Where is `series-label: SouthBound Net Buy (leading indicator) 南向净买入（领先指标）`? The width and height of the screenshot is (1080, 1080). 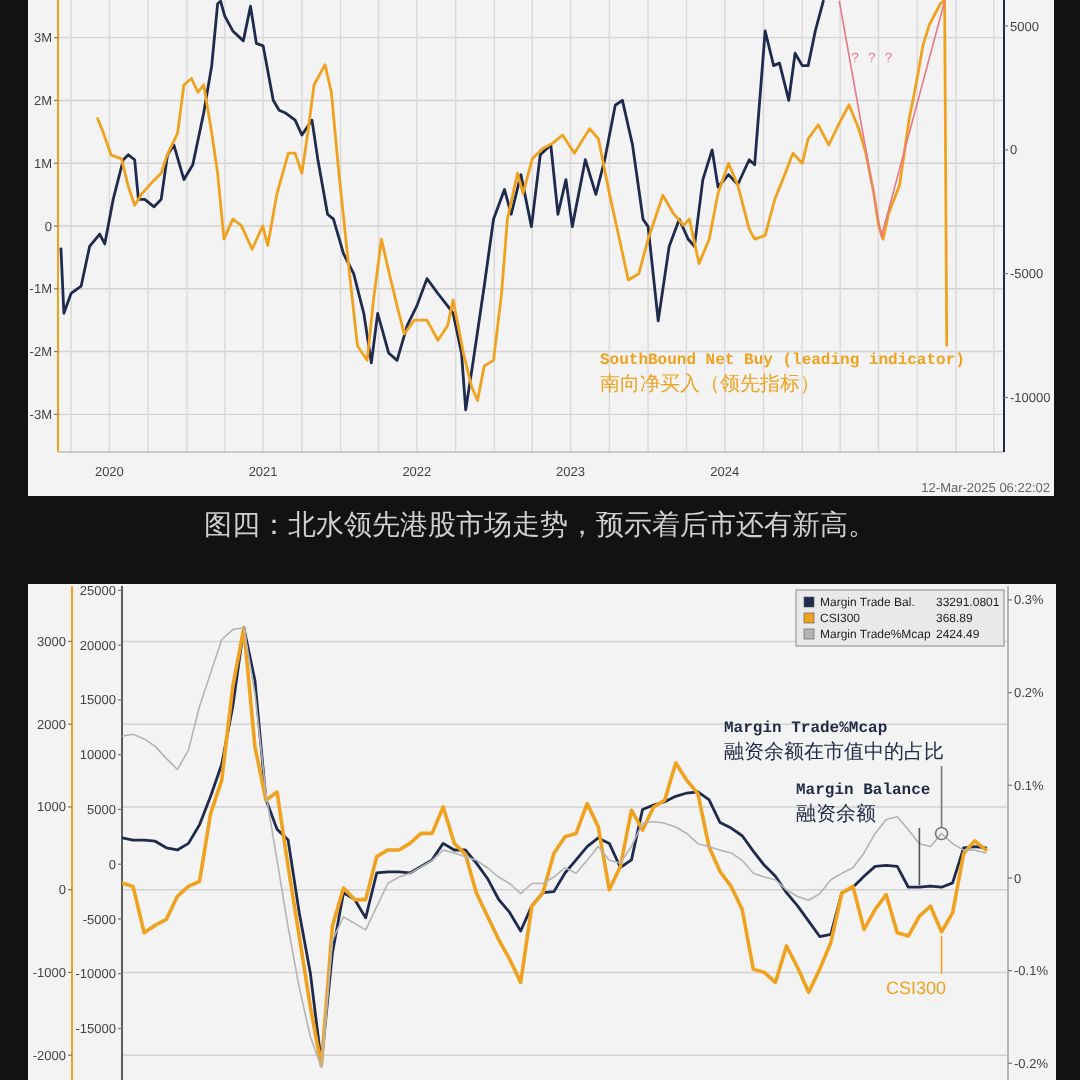 series-label: SouthBound Net Buy (leading indicator) 南向净买入（领先指标） is located at coordinates (782, 374).